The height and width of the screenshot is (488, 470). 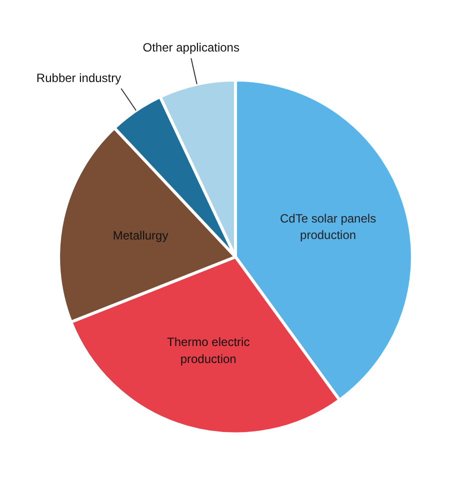 I want to click on slice-label: Metallurgy, so click(x=140, y=235).